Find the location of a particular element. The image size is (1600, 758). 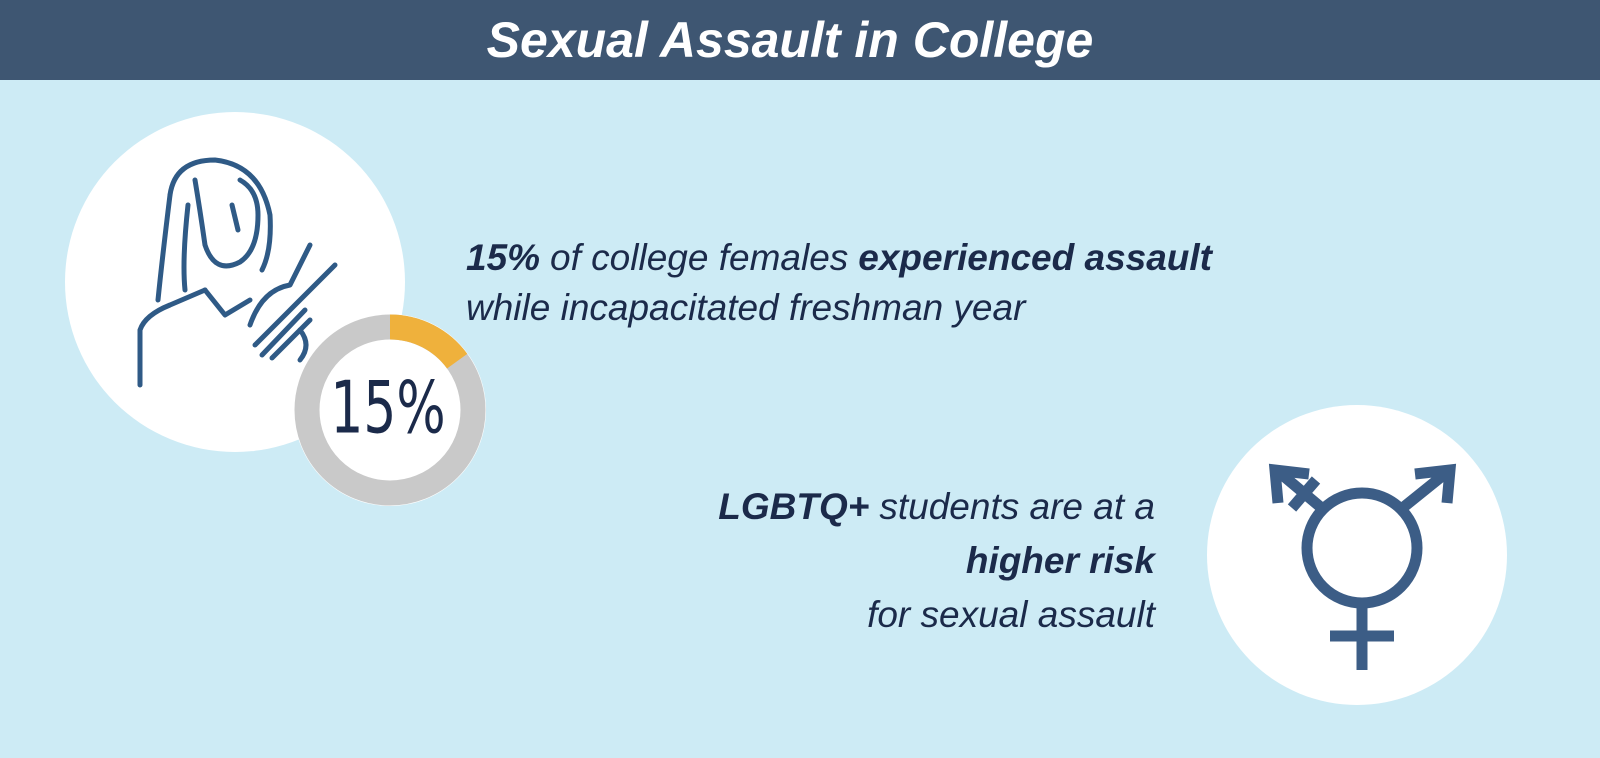

text: of college females is located at coordinates (699, 257).